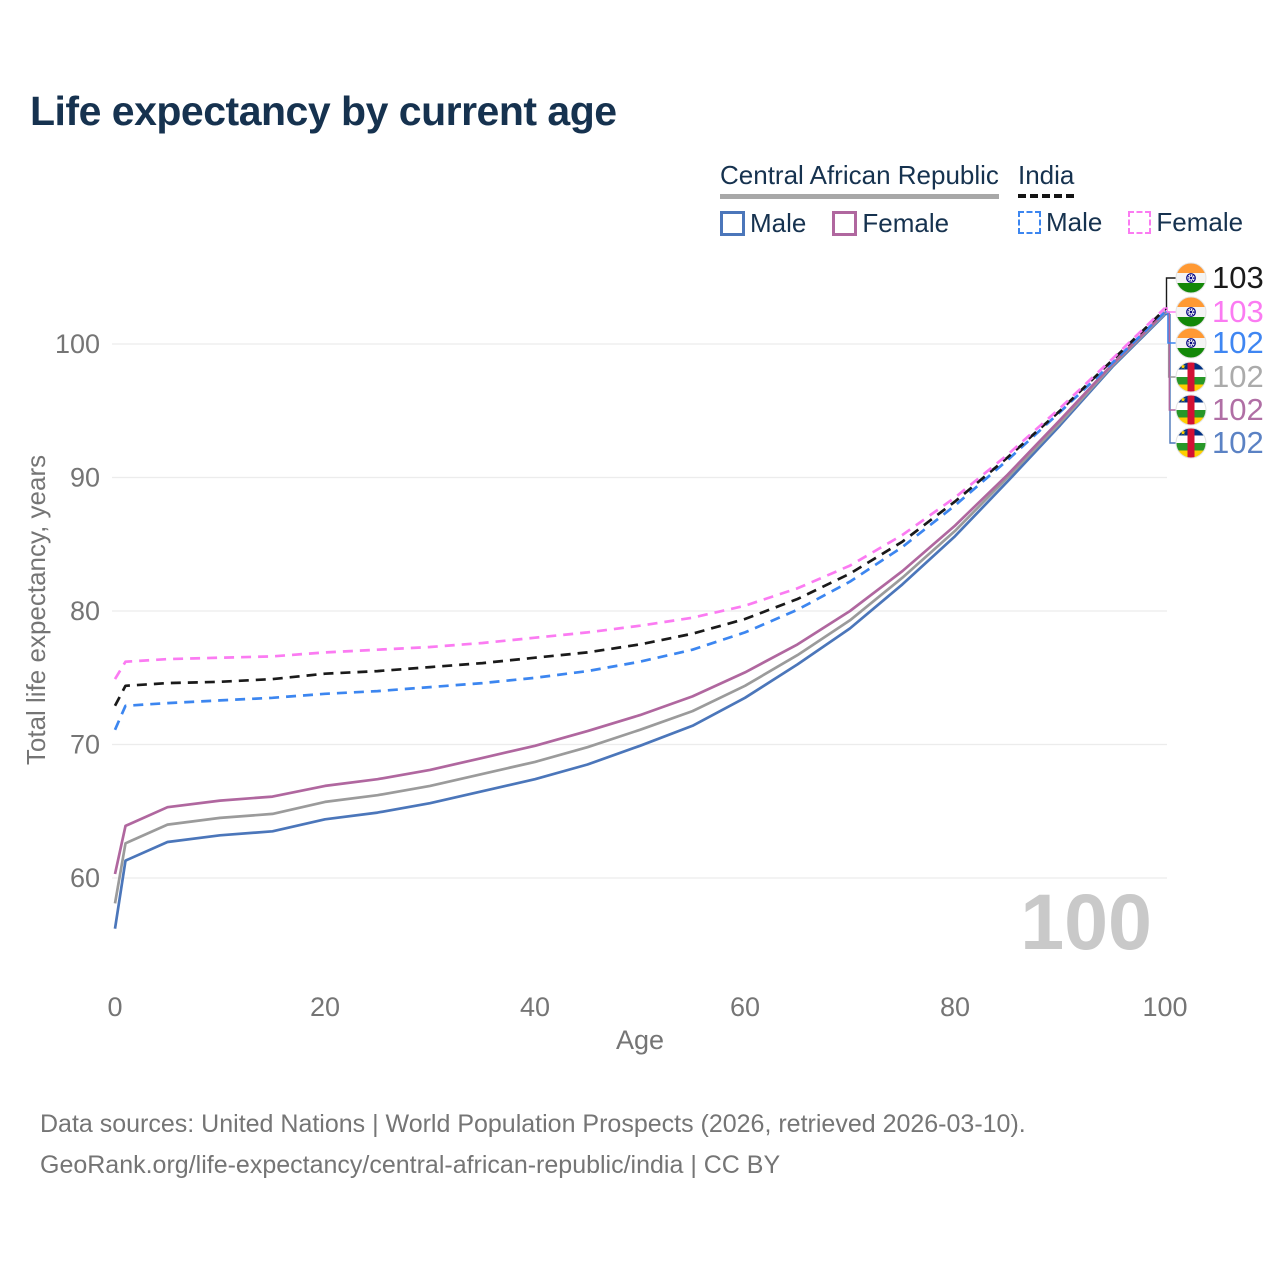  I want to click on legend-item-car-male: Male, so click(763, 223).